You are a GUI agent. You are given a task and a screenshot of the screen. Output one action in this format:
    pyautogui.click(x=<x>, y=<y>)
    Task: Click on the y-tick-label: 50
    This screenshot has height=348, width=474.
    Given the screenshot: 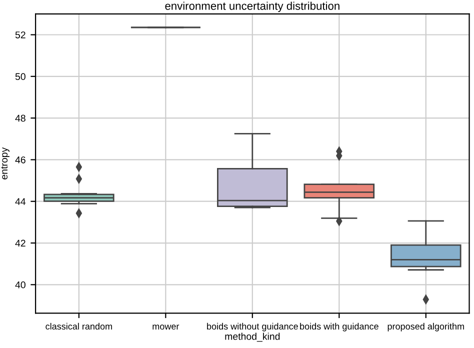 What is the action you would take?
    pyautogui.click(x=20, y=76)
    